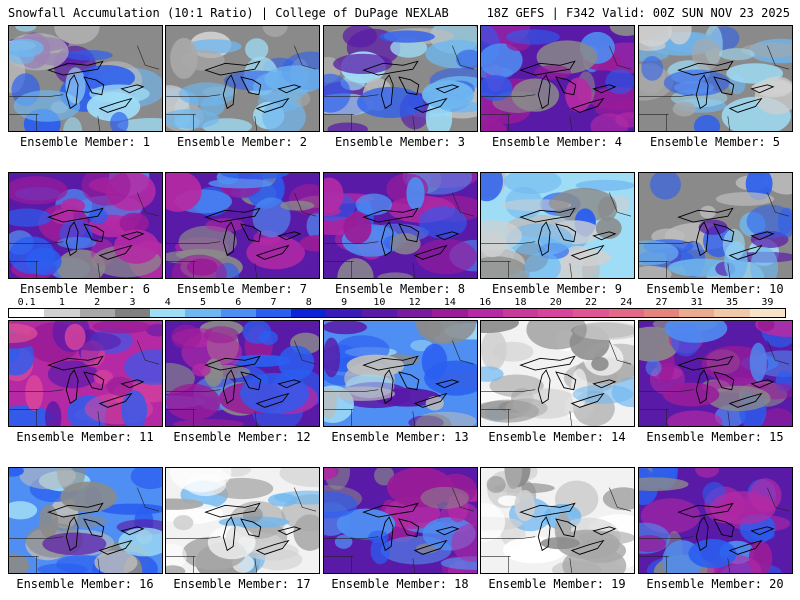  Describe the element at coordinates (242, 584) in the screenshot. I see `ensemble-member-label: Ensemble Member: 17` at that location.